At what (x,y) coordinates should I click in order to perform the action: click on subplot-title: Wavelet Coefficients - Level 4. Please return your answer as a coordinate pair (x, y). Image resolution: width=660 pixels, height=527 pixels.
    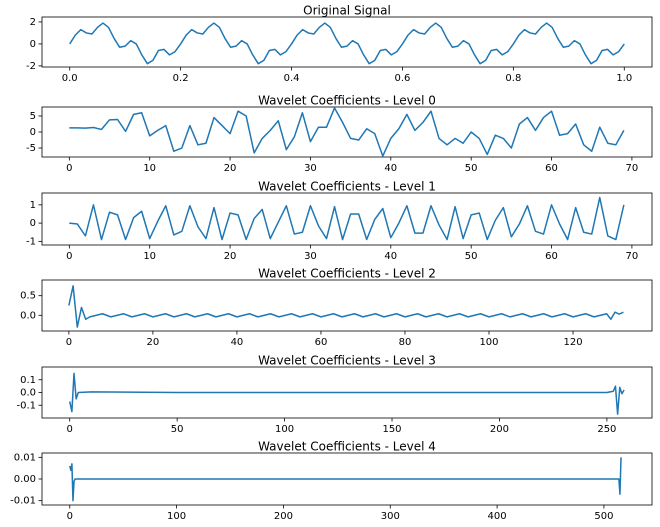
    Looking at the image, I should click on (347, 447).